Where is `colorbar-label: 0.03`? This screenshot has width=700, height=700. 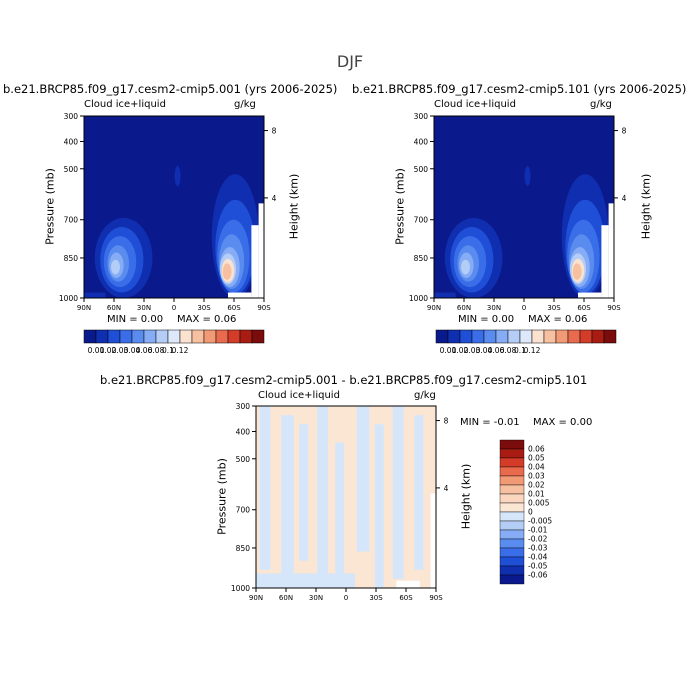
colorbar-label: 0.03 is located at coordinates (536, 476).